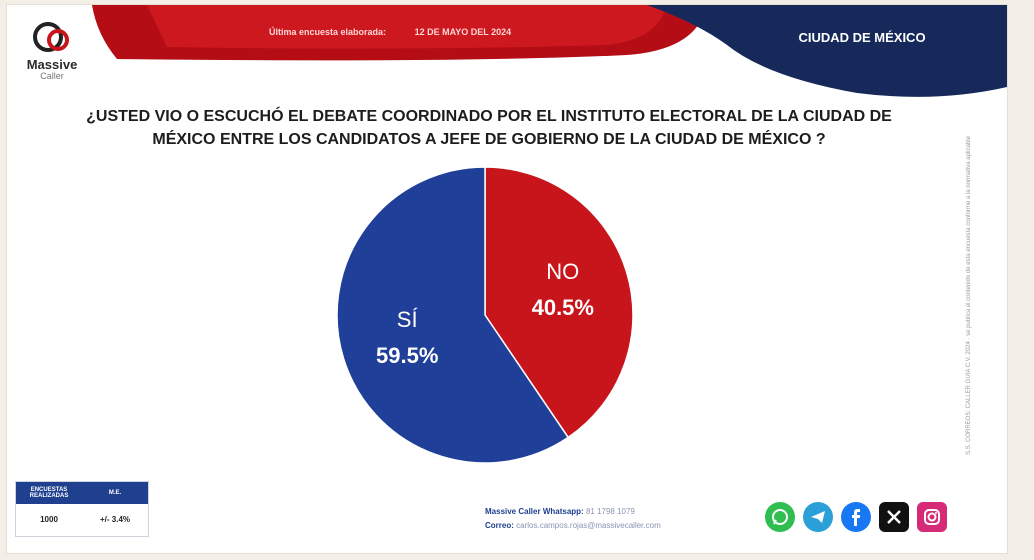 The image size is (1034, 560). Describe the element at coordinates (894, 517) in the screenshot. I see `x-icon` at that location.